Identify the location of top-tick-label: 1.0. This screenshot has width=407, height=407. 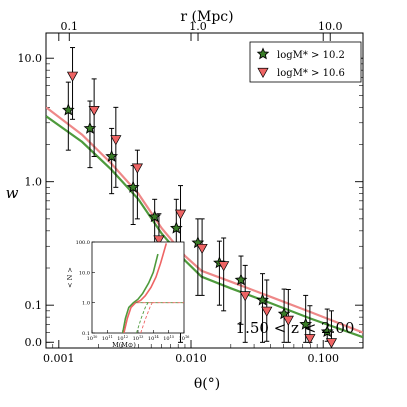
(198, 26).